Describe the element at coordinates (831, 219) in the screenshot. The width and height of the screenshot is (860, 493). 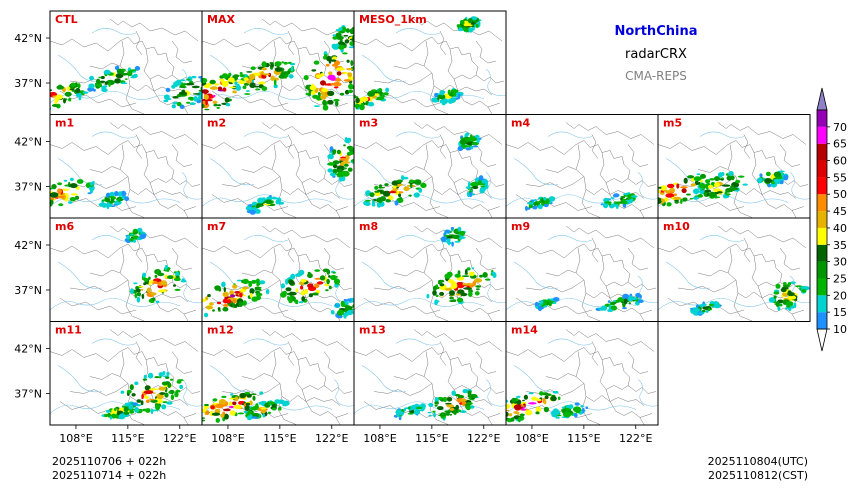
I see `colorbar: 10 15 20 25 30 35 40 45 50 55 60 65 70` at that location.